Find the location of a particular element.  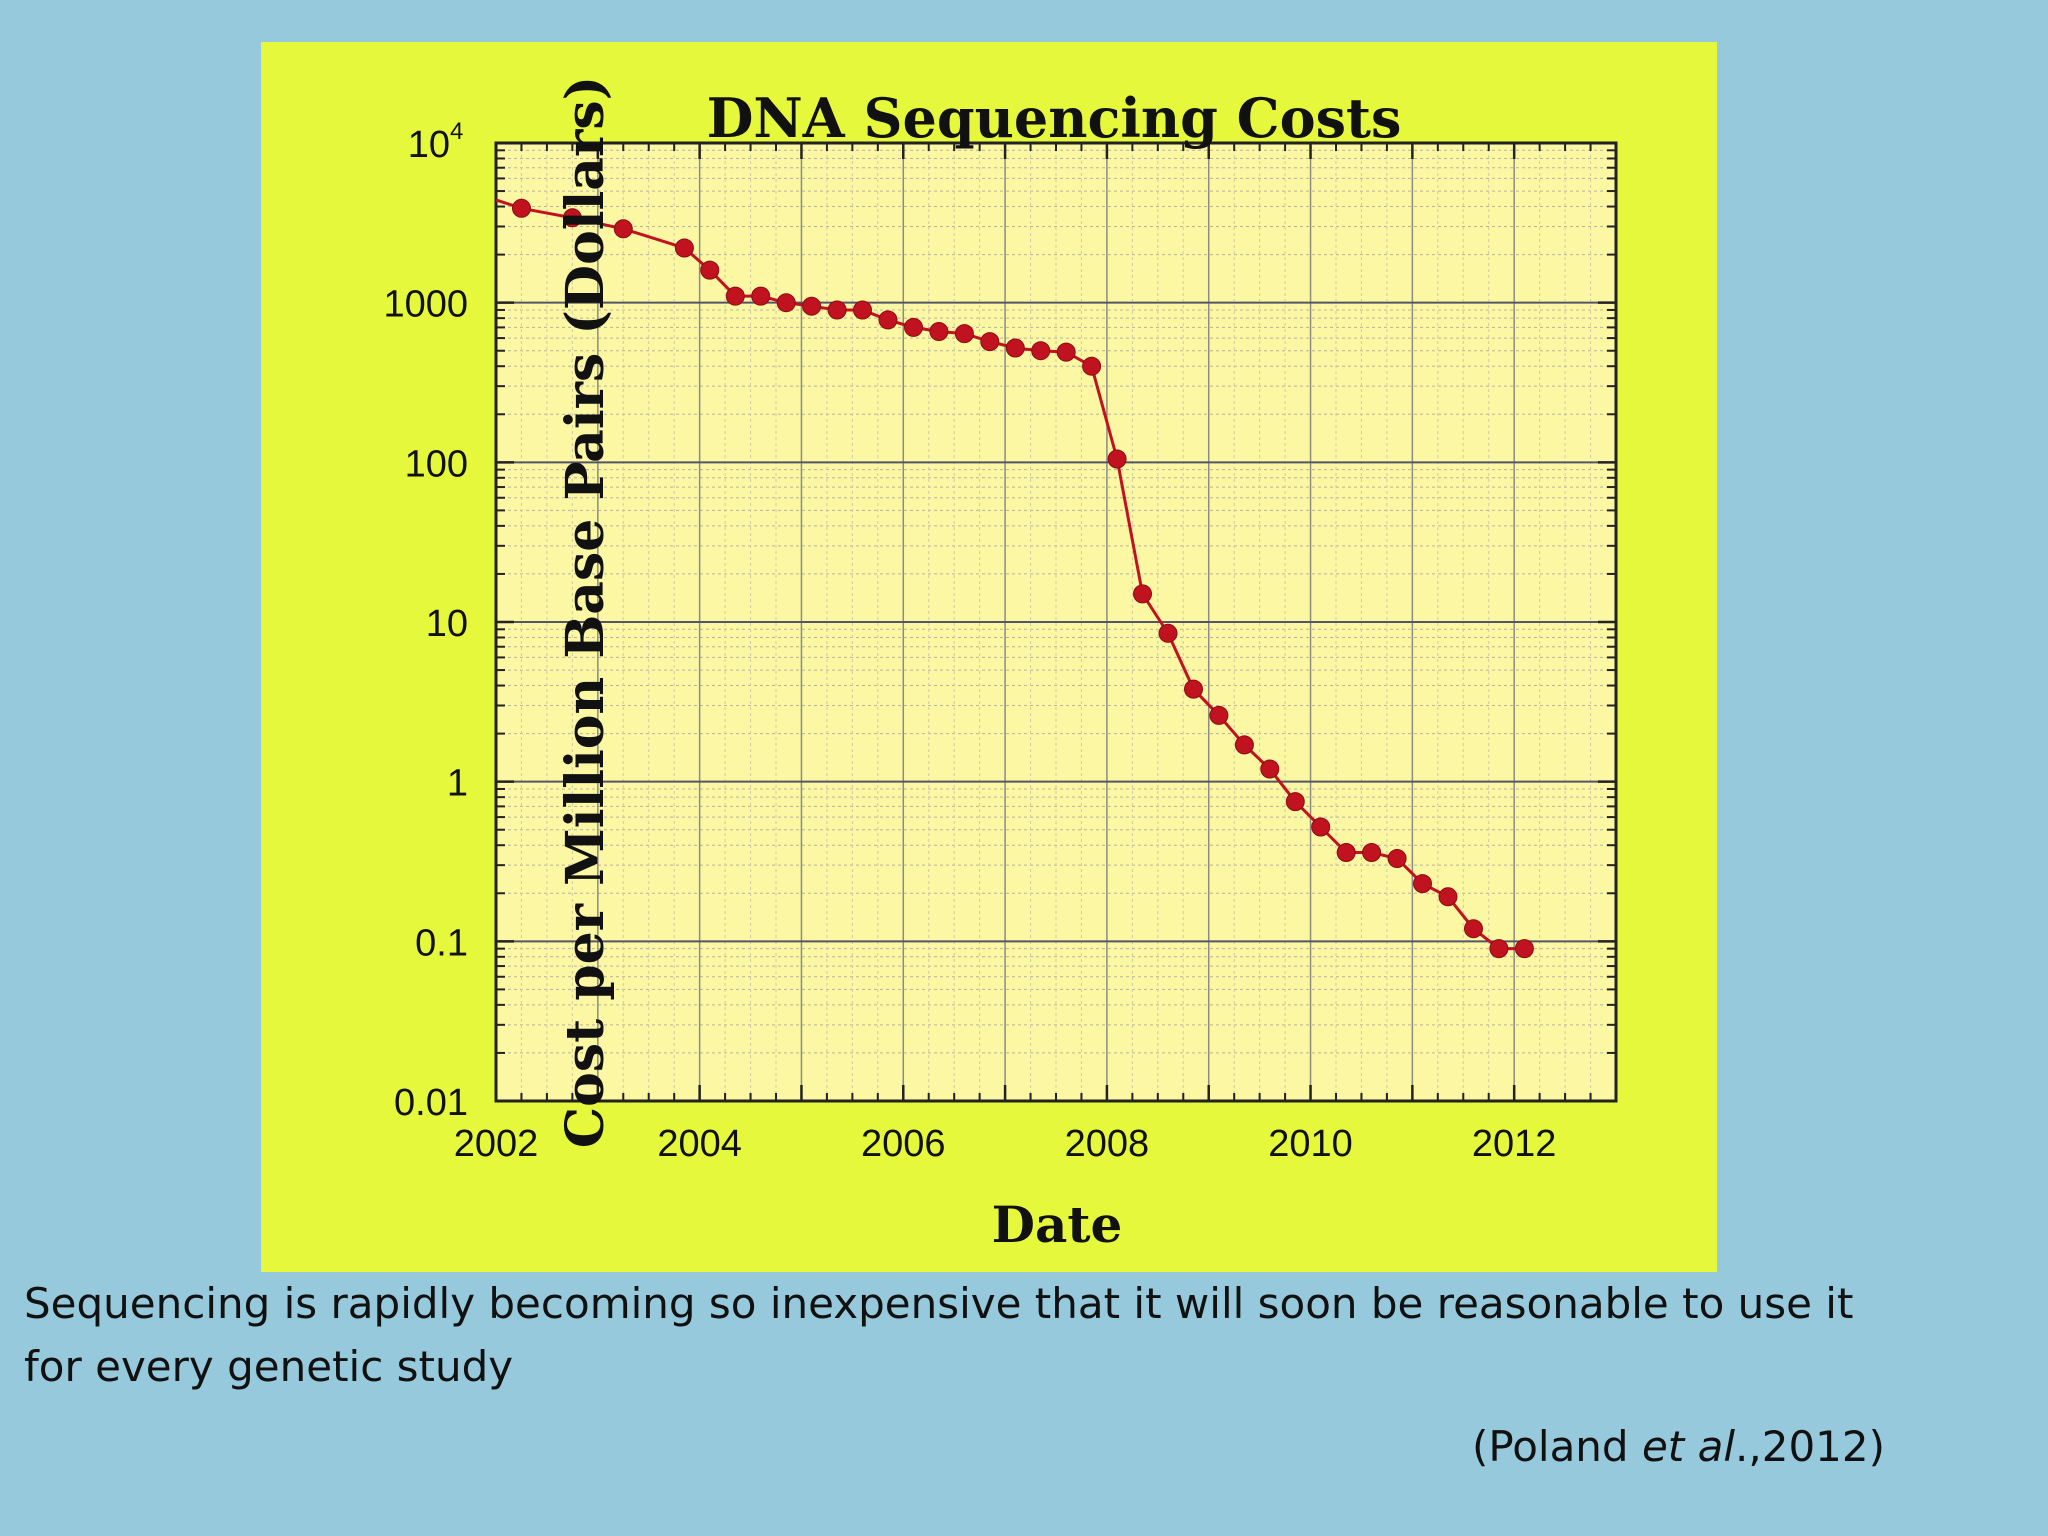

y-tick-label: 0.1 is located at coordinates (441, 943).